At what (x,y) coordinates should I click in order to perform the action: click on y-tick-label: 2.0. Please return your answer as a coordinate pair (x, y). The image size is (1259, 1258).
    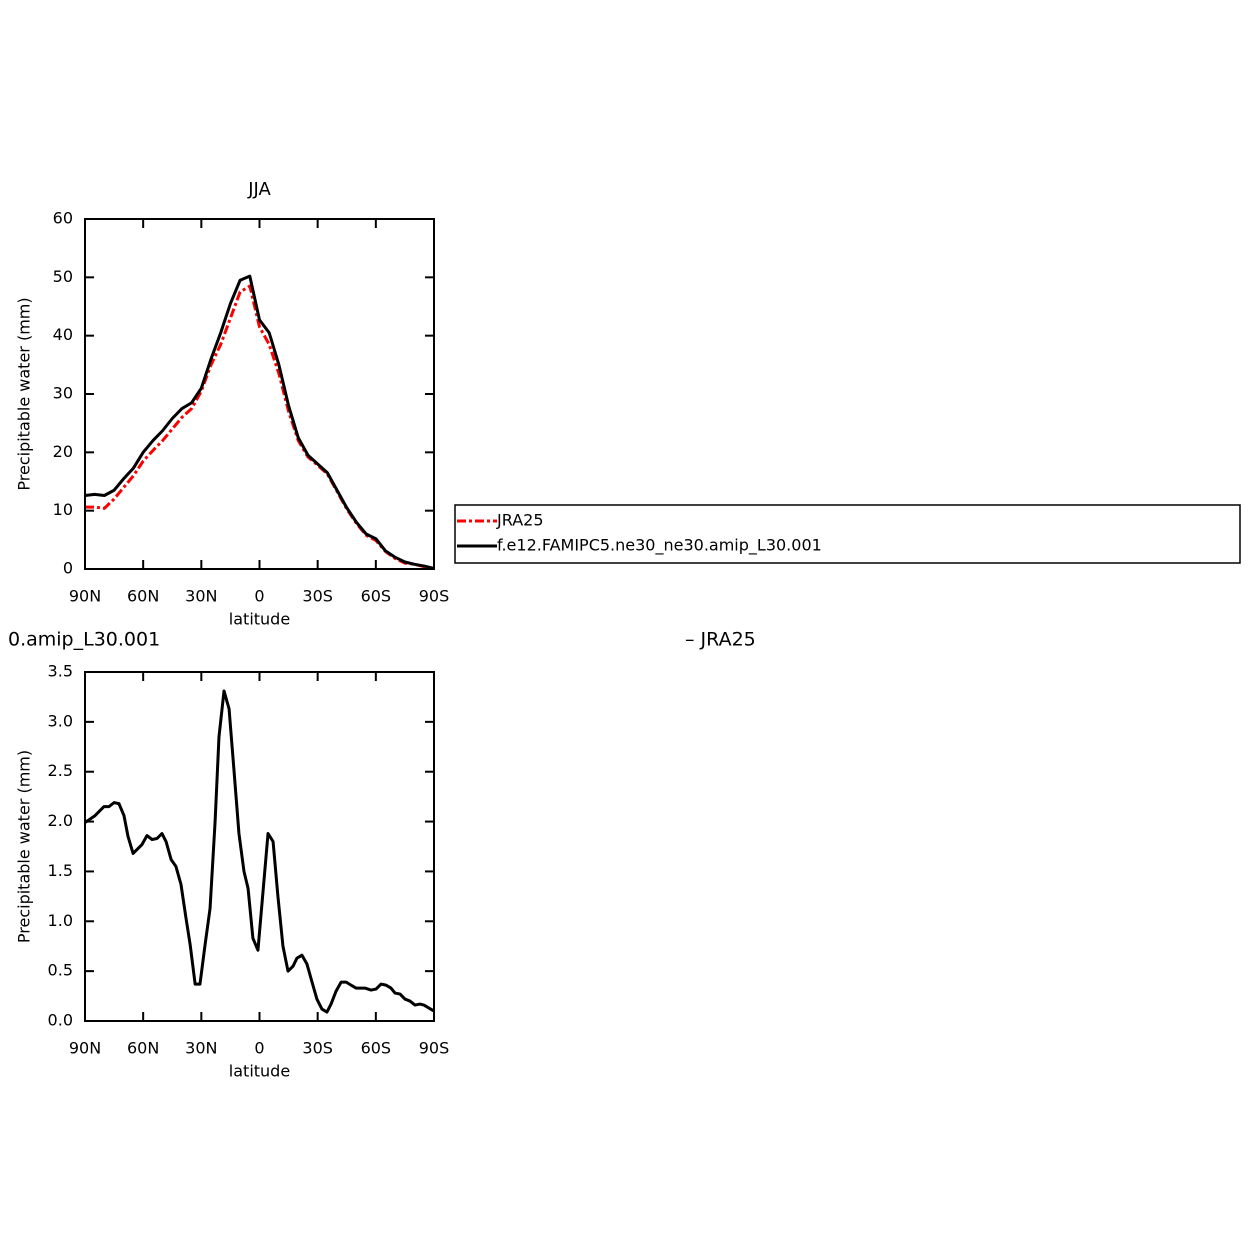
    Looking at the image, I should click on (60, 820).